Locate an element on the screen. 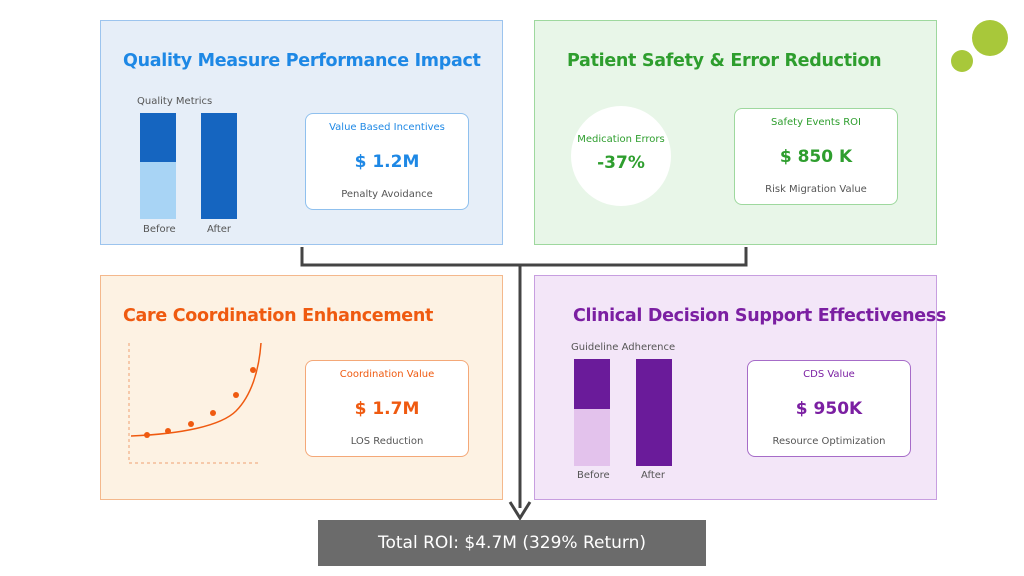 The image size is (1024, 576). total-roi-banner: Total ROI: $4.7M (329% Return) is located at coordinates (512, 543).